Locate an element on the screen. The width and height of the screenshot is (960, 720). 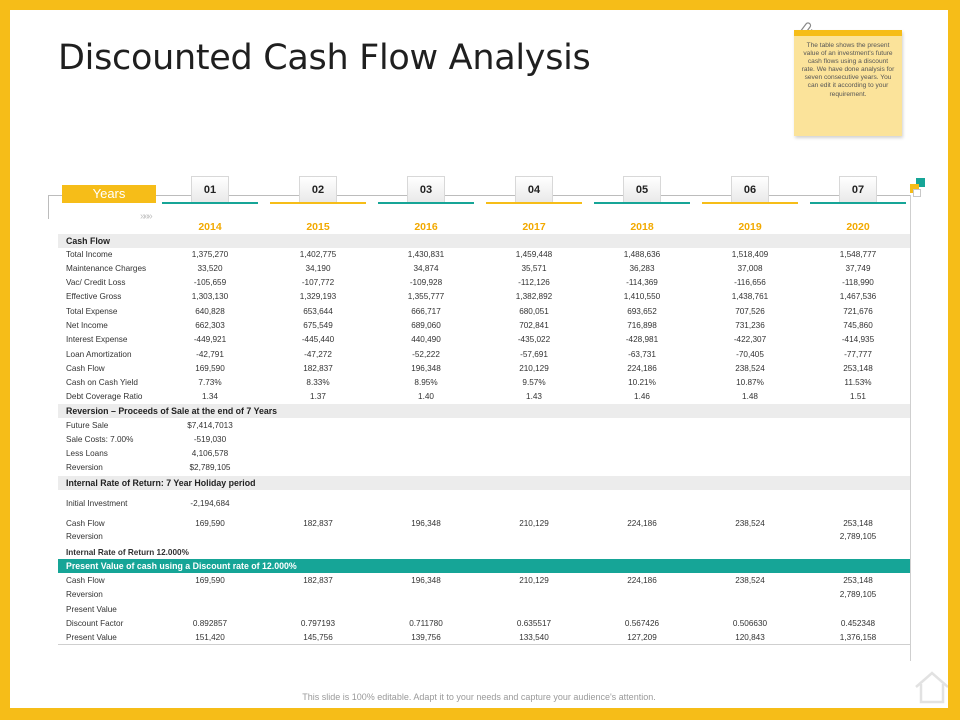
table-cell: 0.635517 is located at coordinates (534, 623).